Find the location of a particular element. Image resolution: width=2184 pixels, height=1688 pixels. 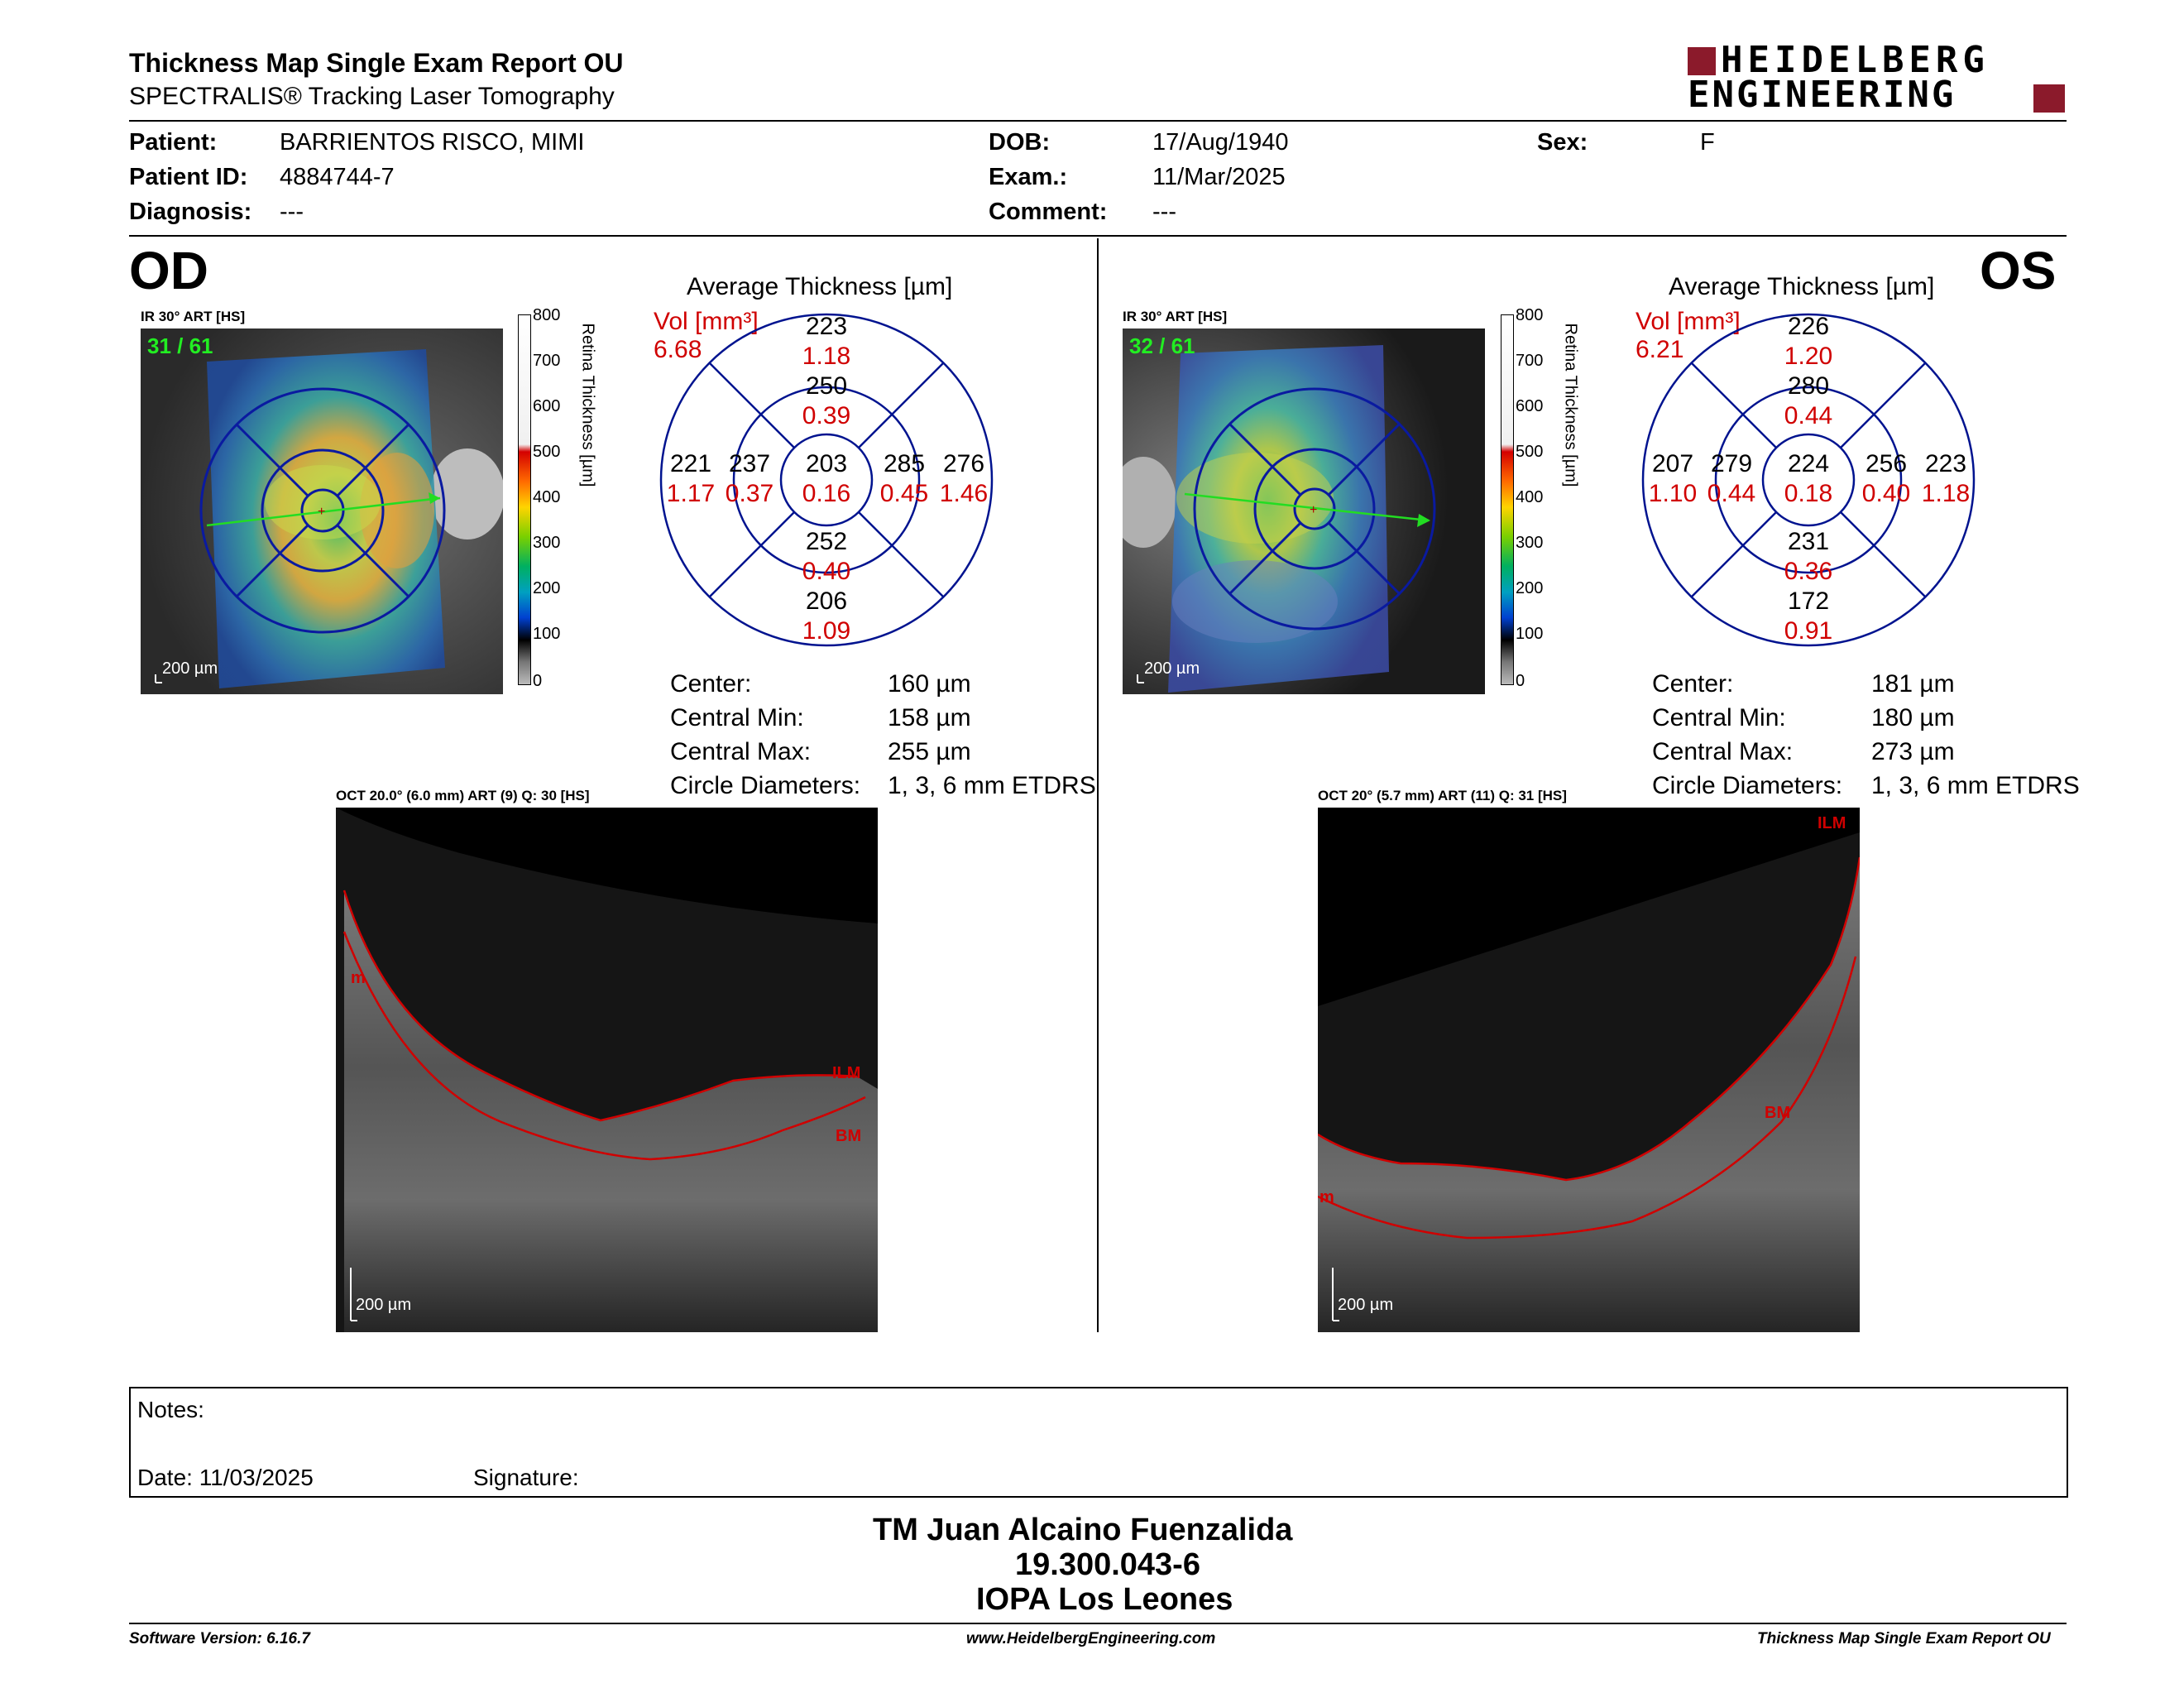

od-tick-800: 800 is located at coordinates (547, 315).